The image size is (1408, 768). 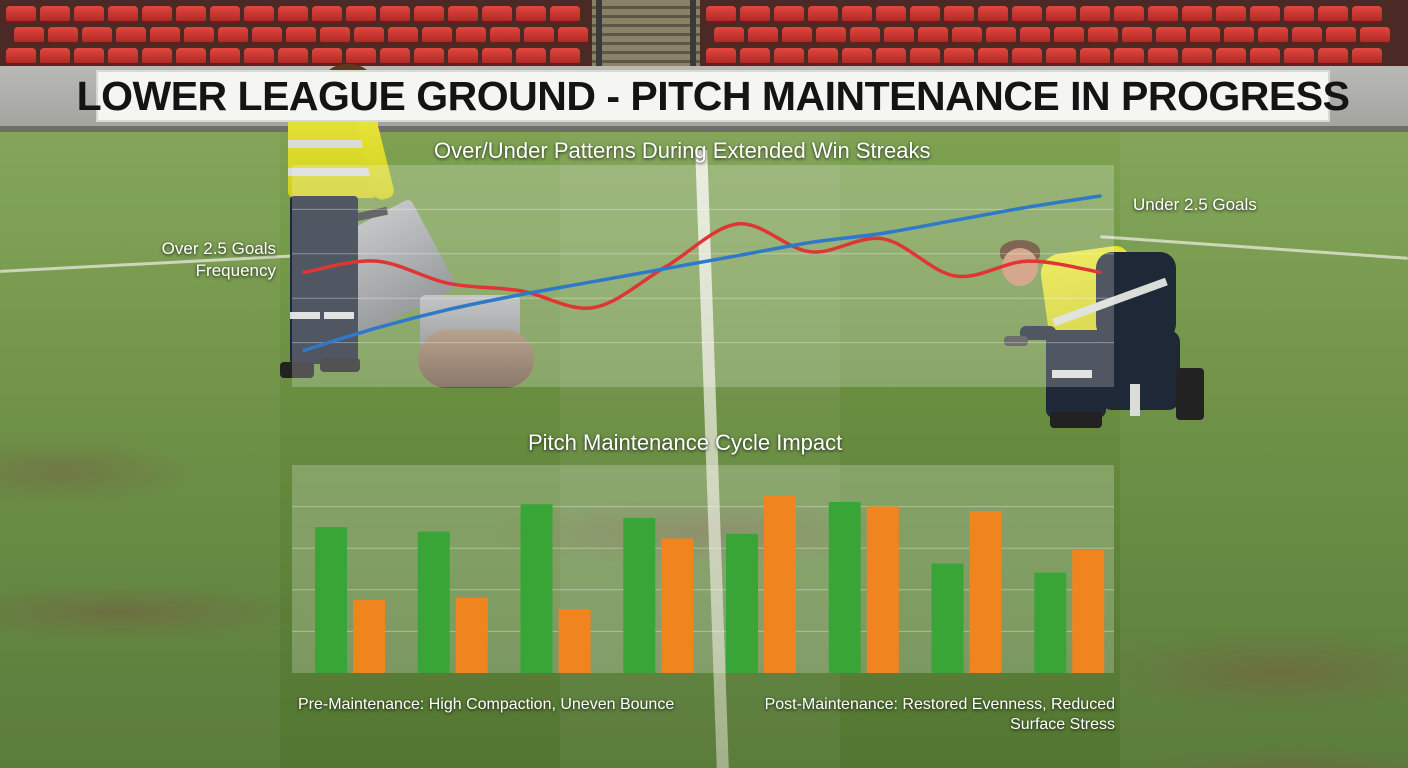 I want to click on stand-left, so click(x=296, y=35).